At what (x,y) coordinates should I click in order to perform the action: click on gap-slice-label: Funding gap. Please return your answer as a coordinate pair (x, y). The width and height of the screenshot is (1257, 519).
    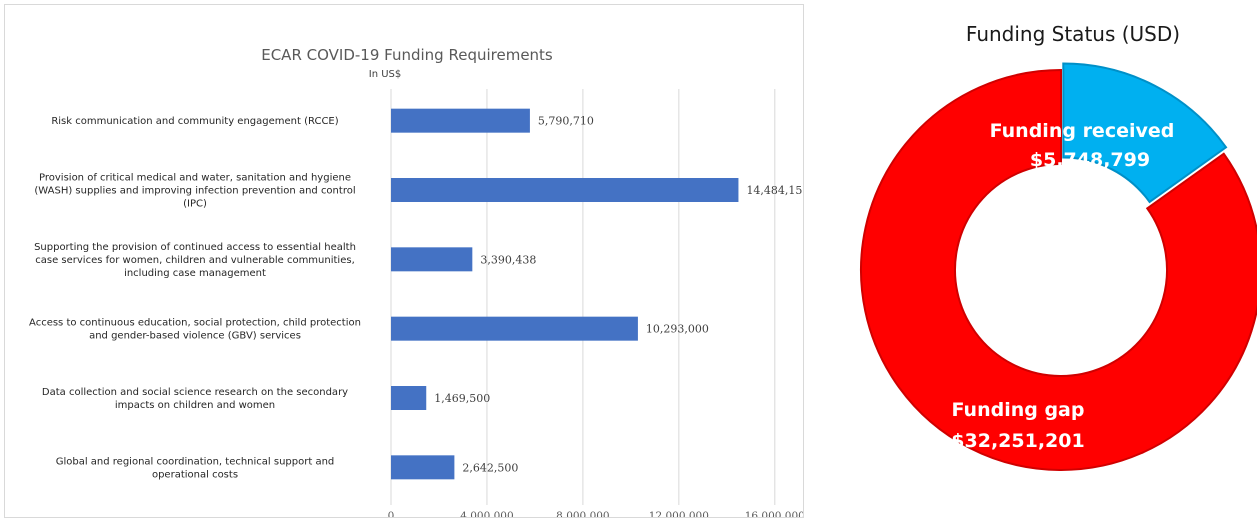
    Looking at the image, I should click on (1018, 410).